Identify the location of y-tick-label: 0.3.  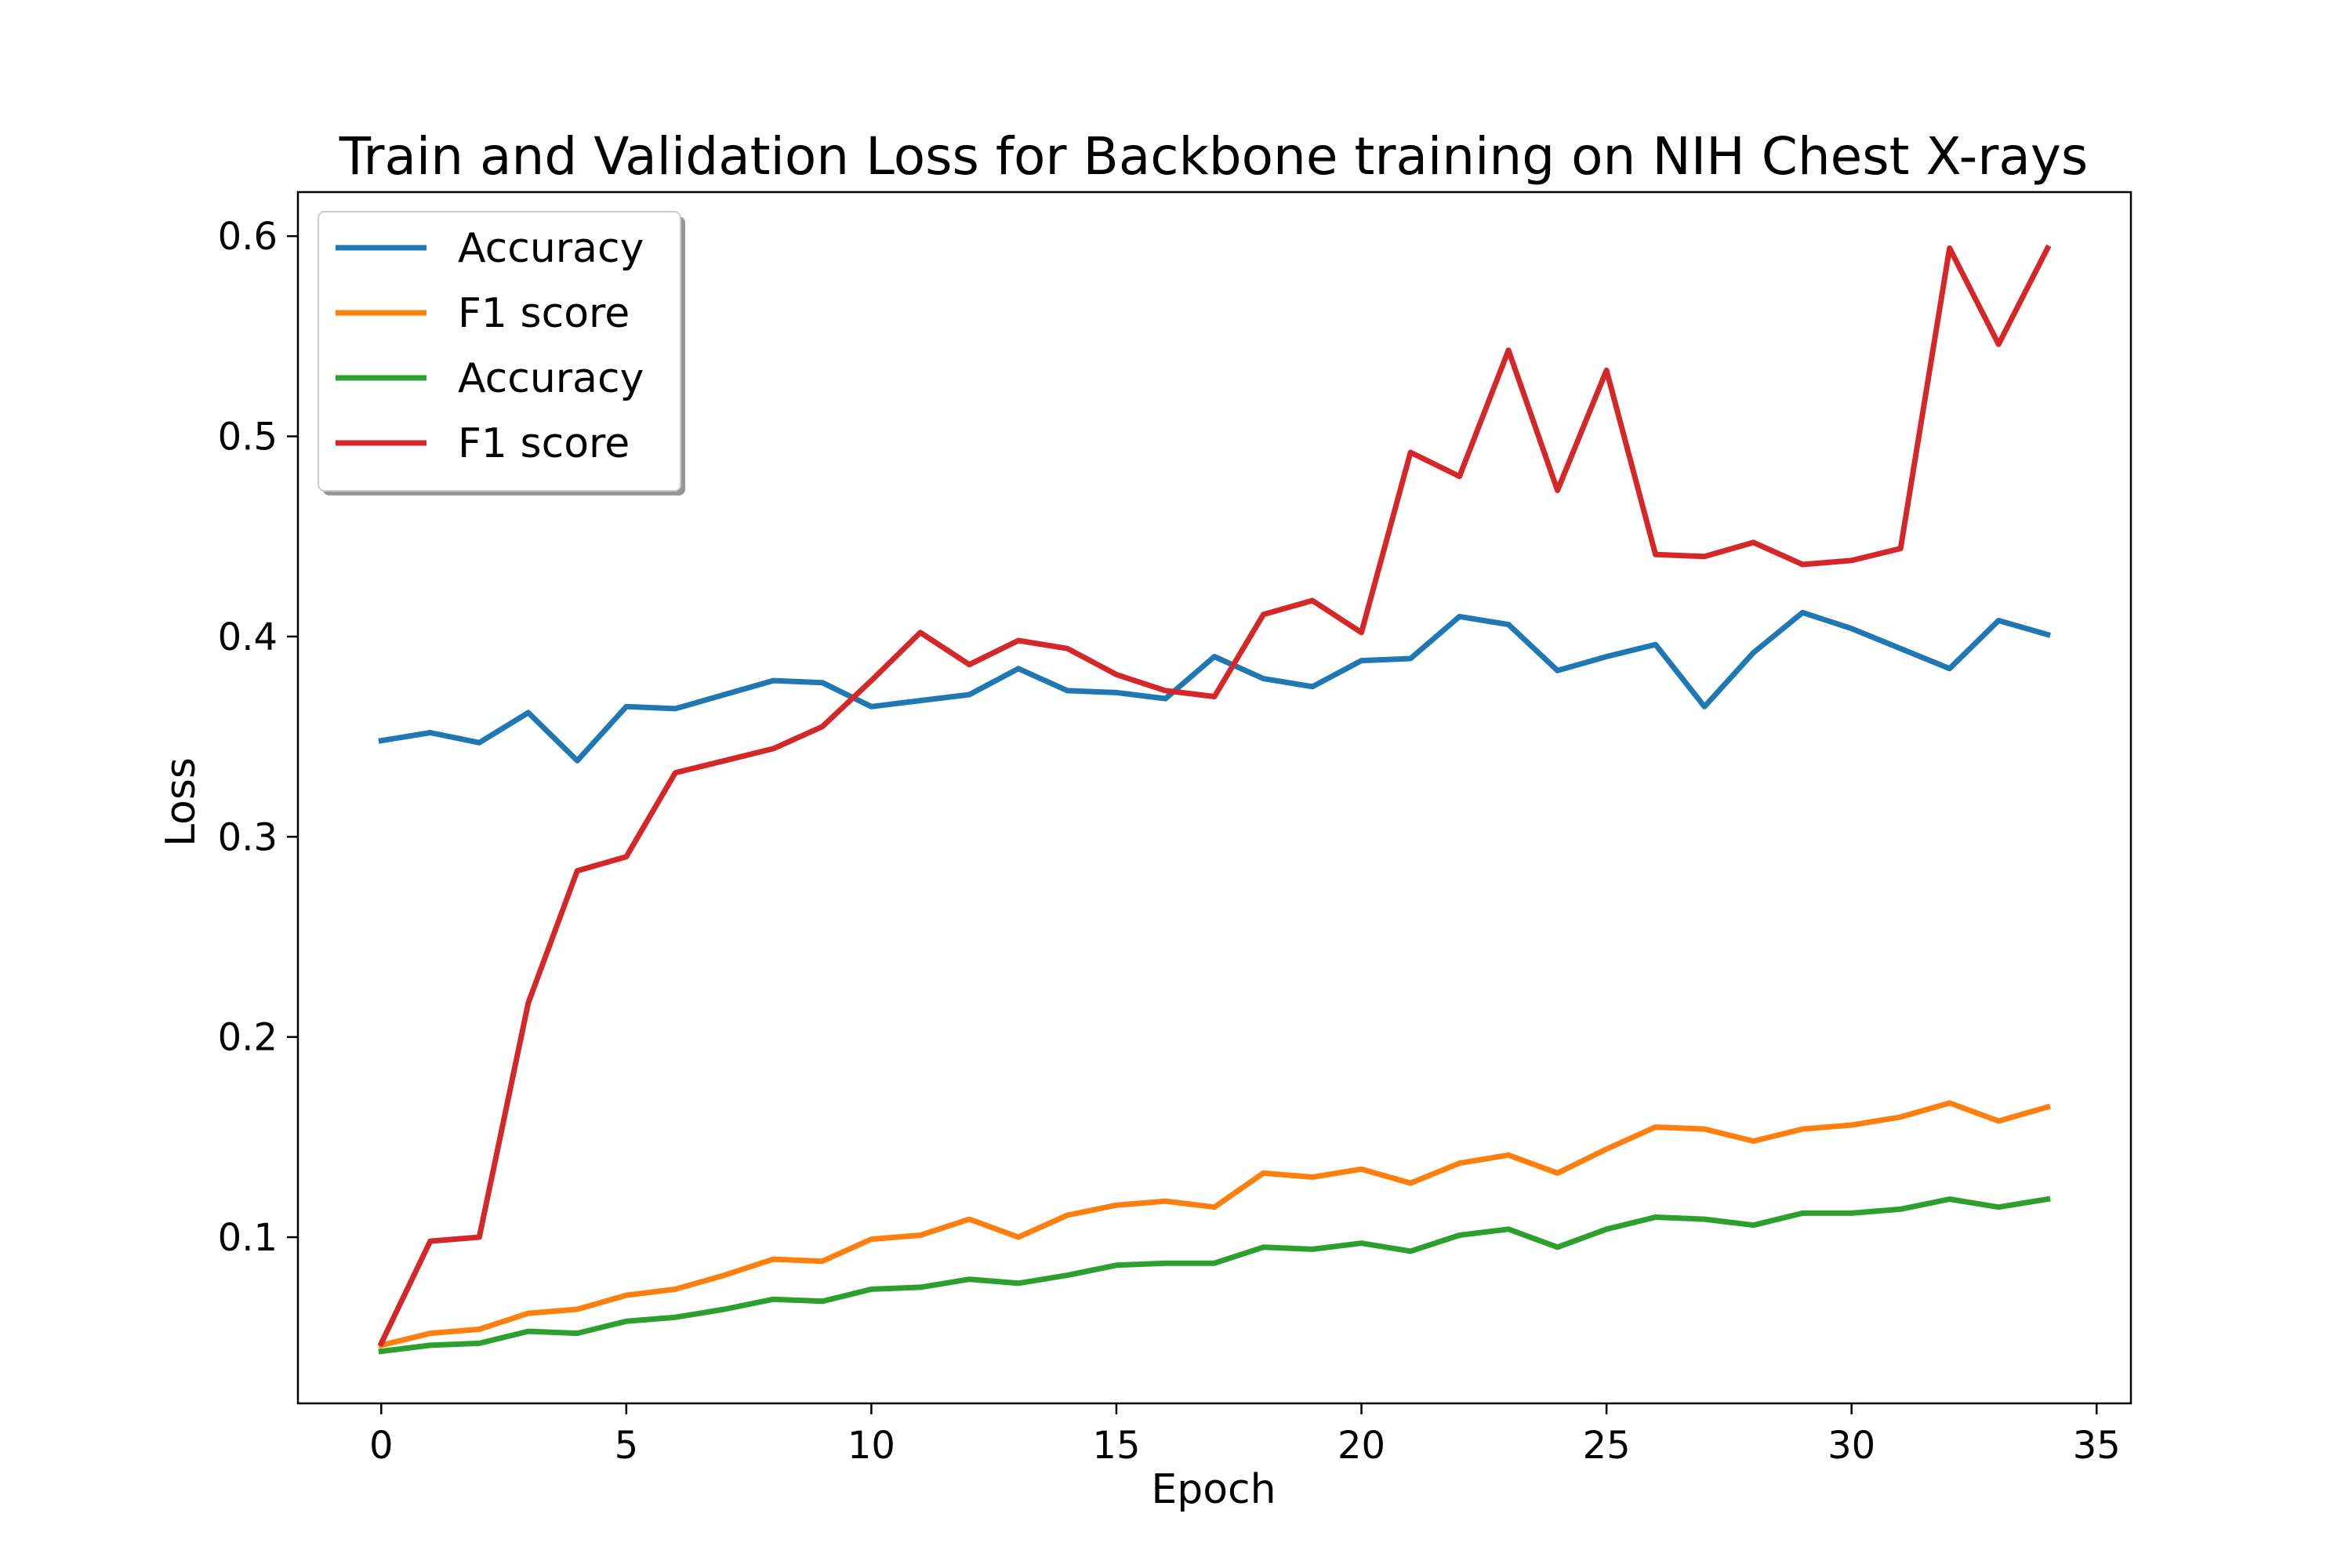
(248, 837).